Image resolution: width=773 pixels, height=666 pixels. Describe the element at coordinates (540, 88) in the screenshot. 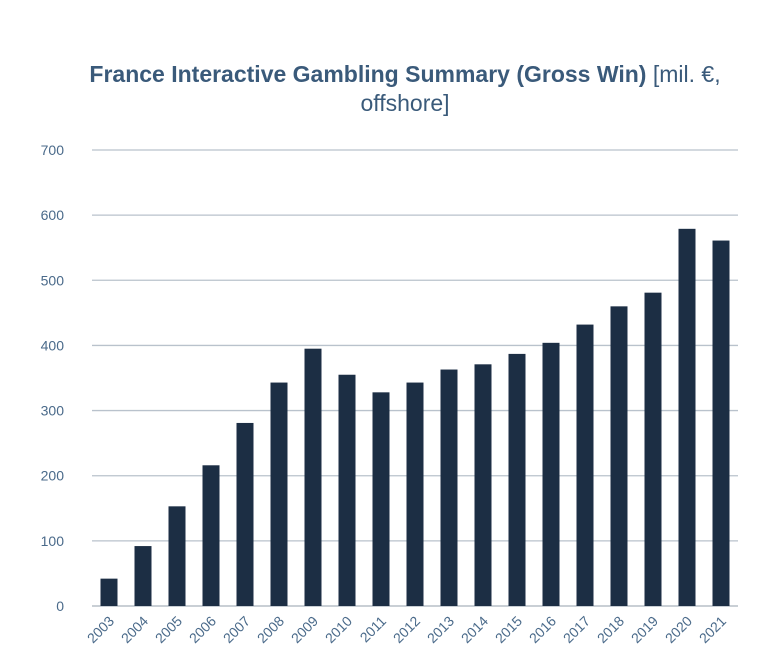

I see `chart-title-unit: [mil. €, offshore]` at that location.